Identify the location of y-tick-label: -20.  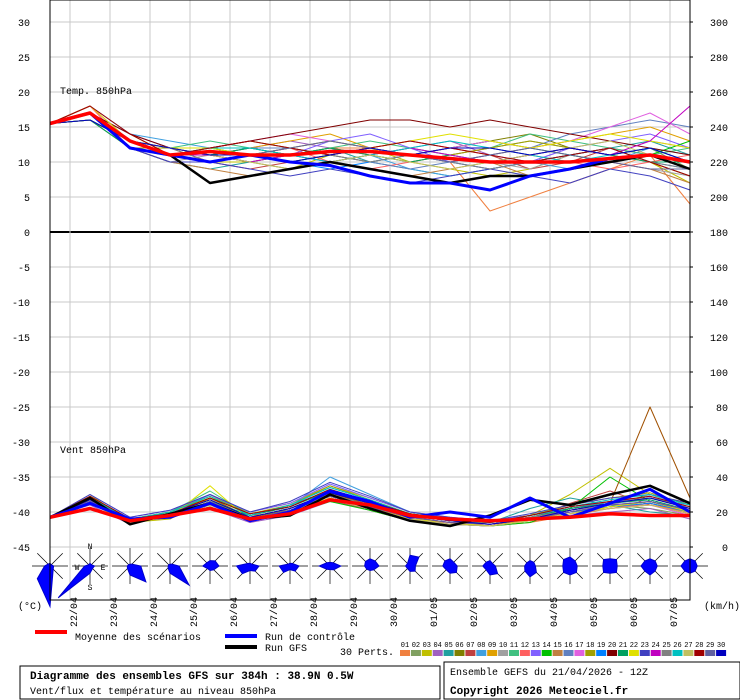
(21, 374).